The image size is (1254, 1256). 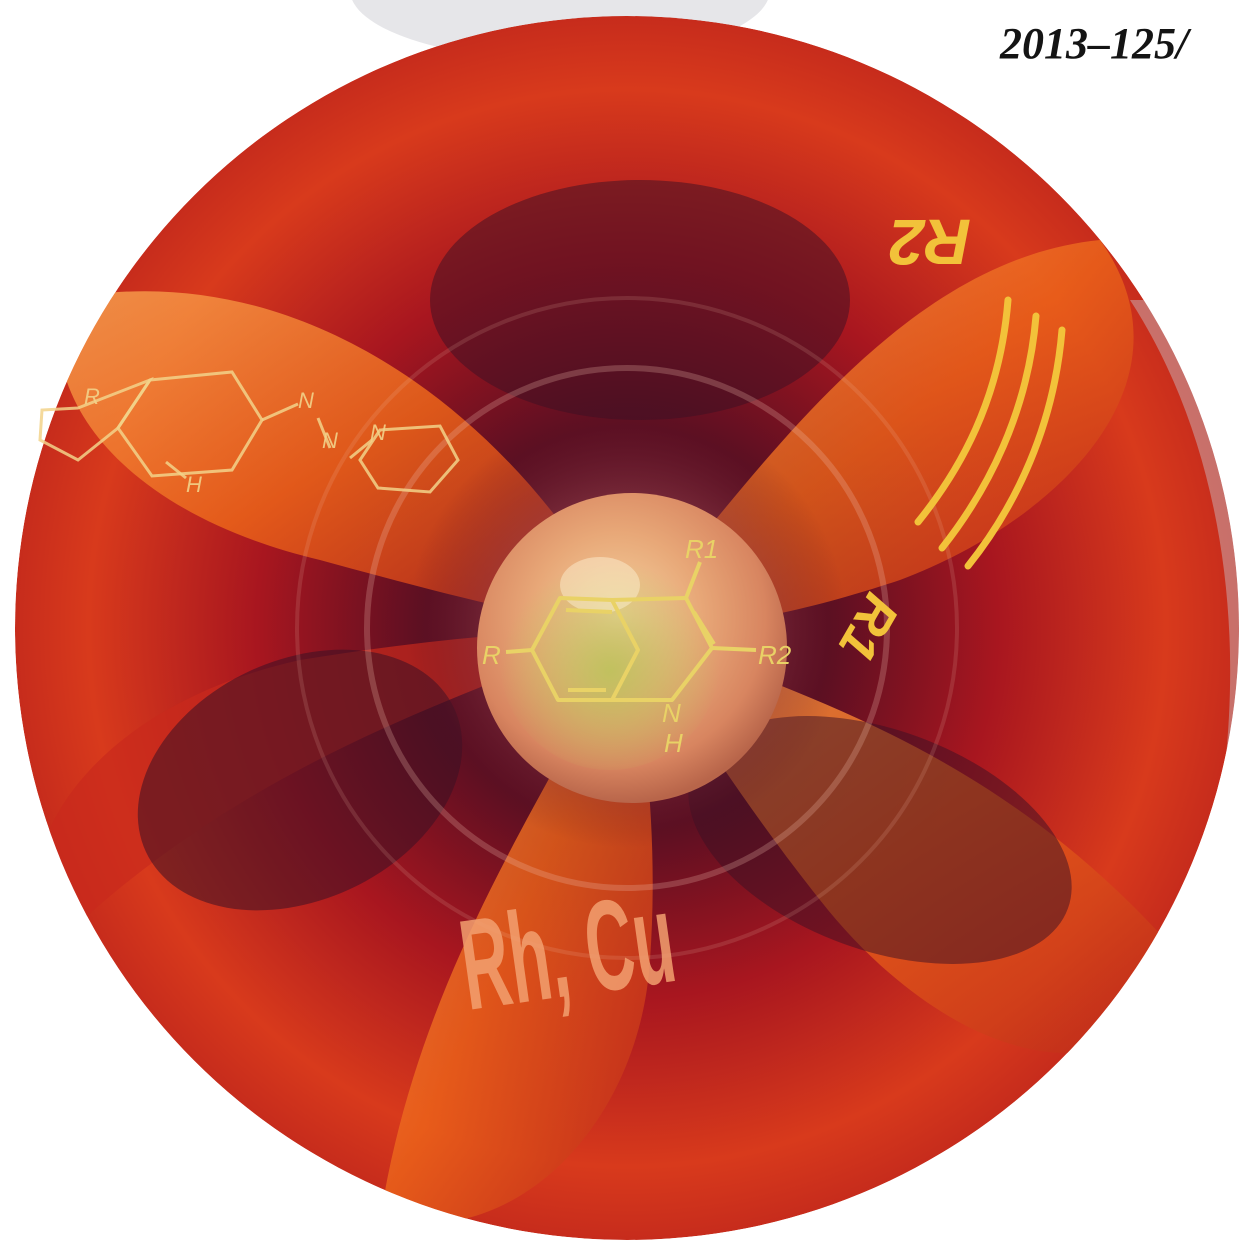 I want to click on product-r2-label: R2, so click(x=775, y=655).